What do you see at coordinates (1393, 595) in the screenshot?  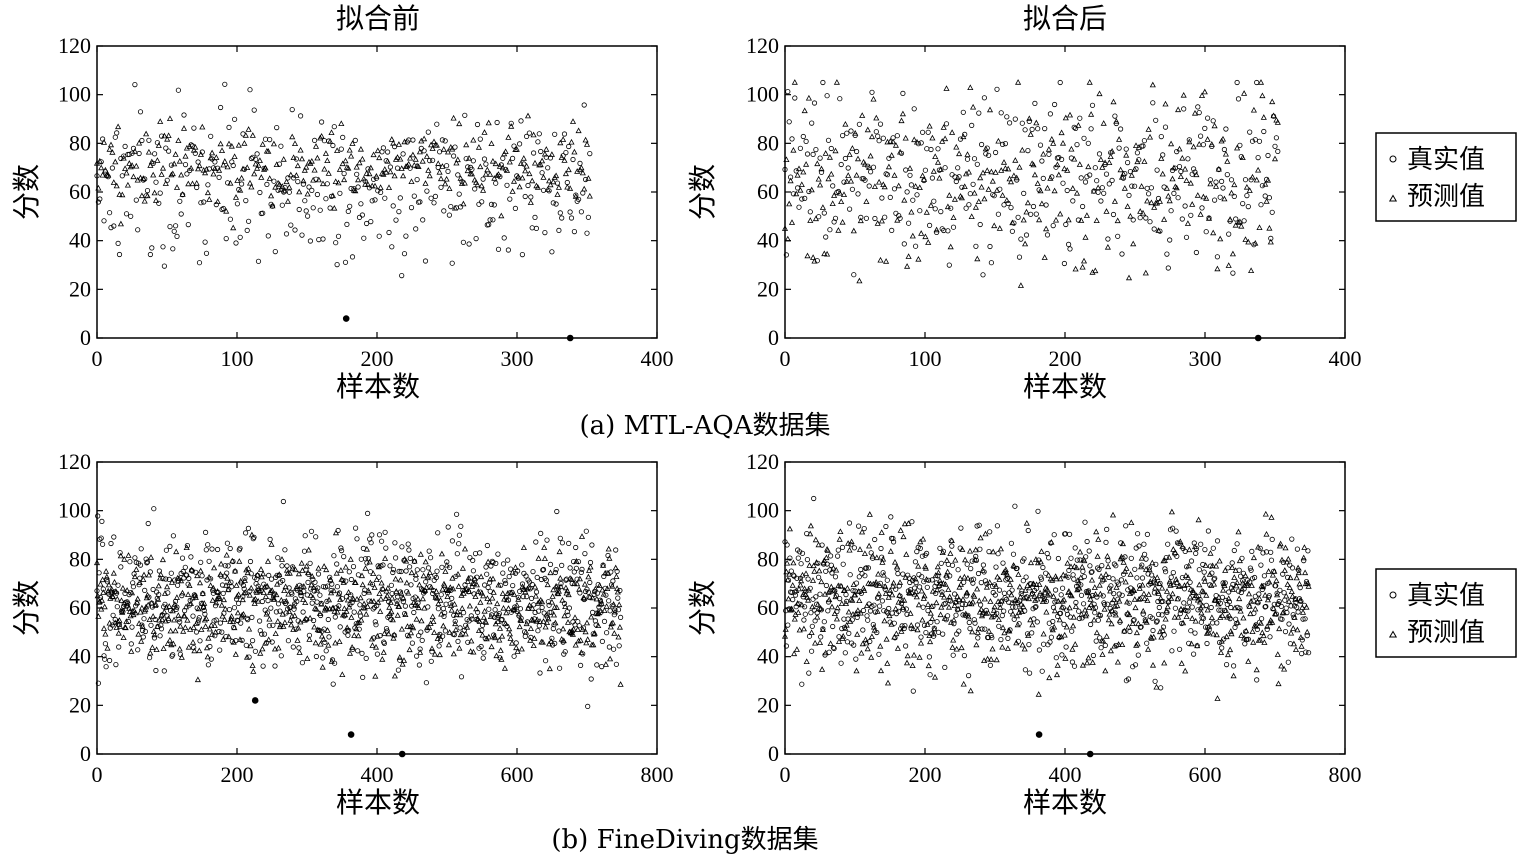 I see `circle-marker-icon` at bounding box center [1393, 595].